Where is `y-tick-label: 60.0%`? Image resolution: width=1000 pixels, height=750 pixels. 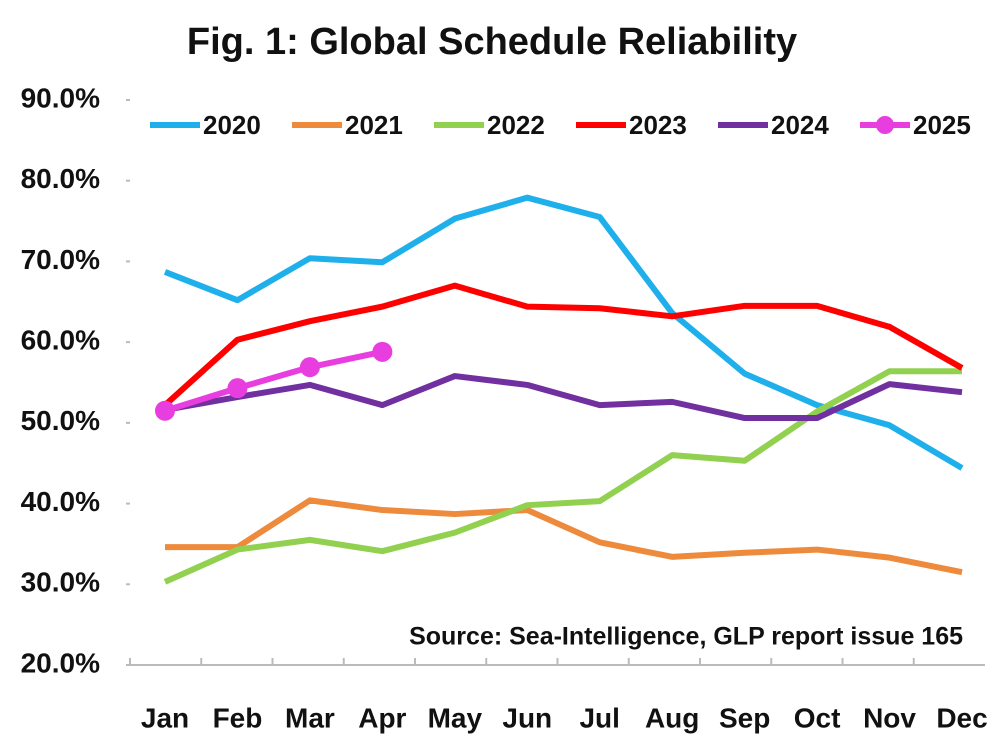
y-tick-label: 60.0% is located at coordinates (60, 340).